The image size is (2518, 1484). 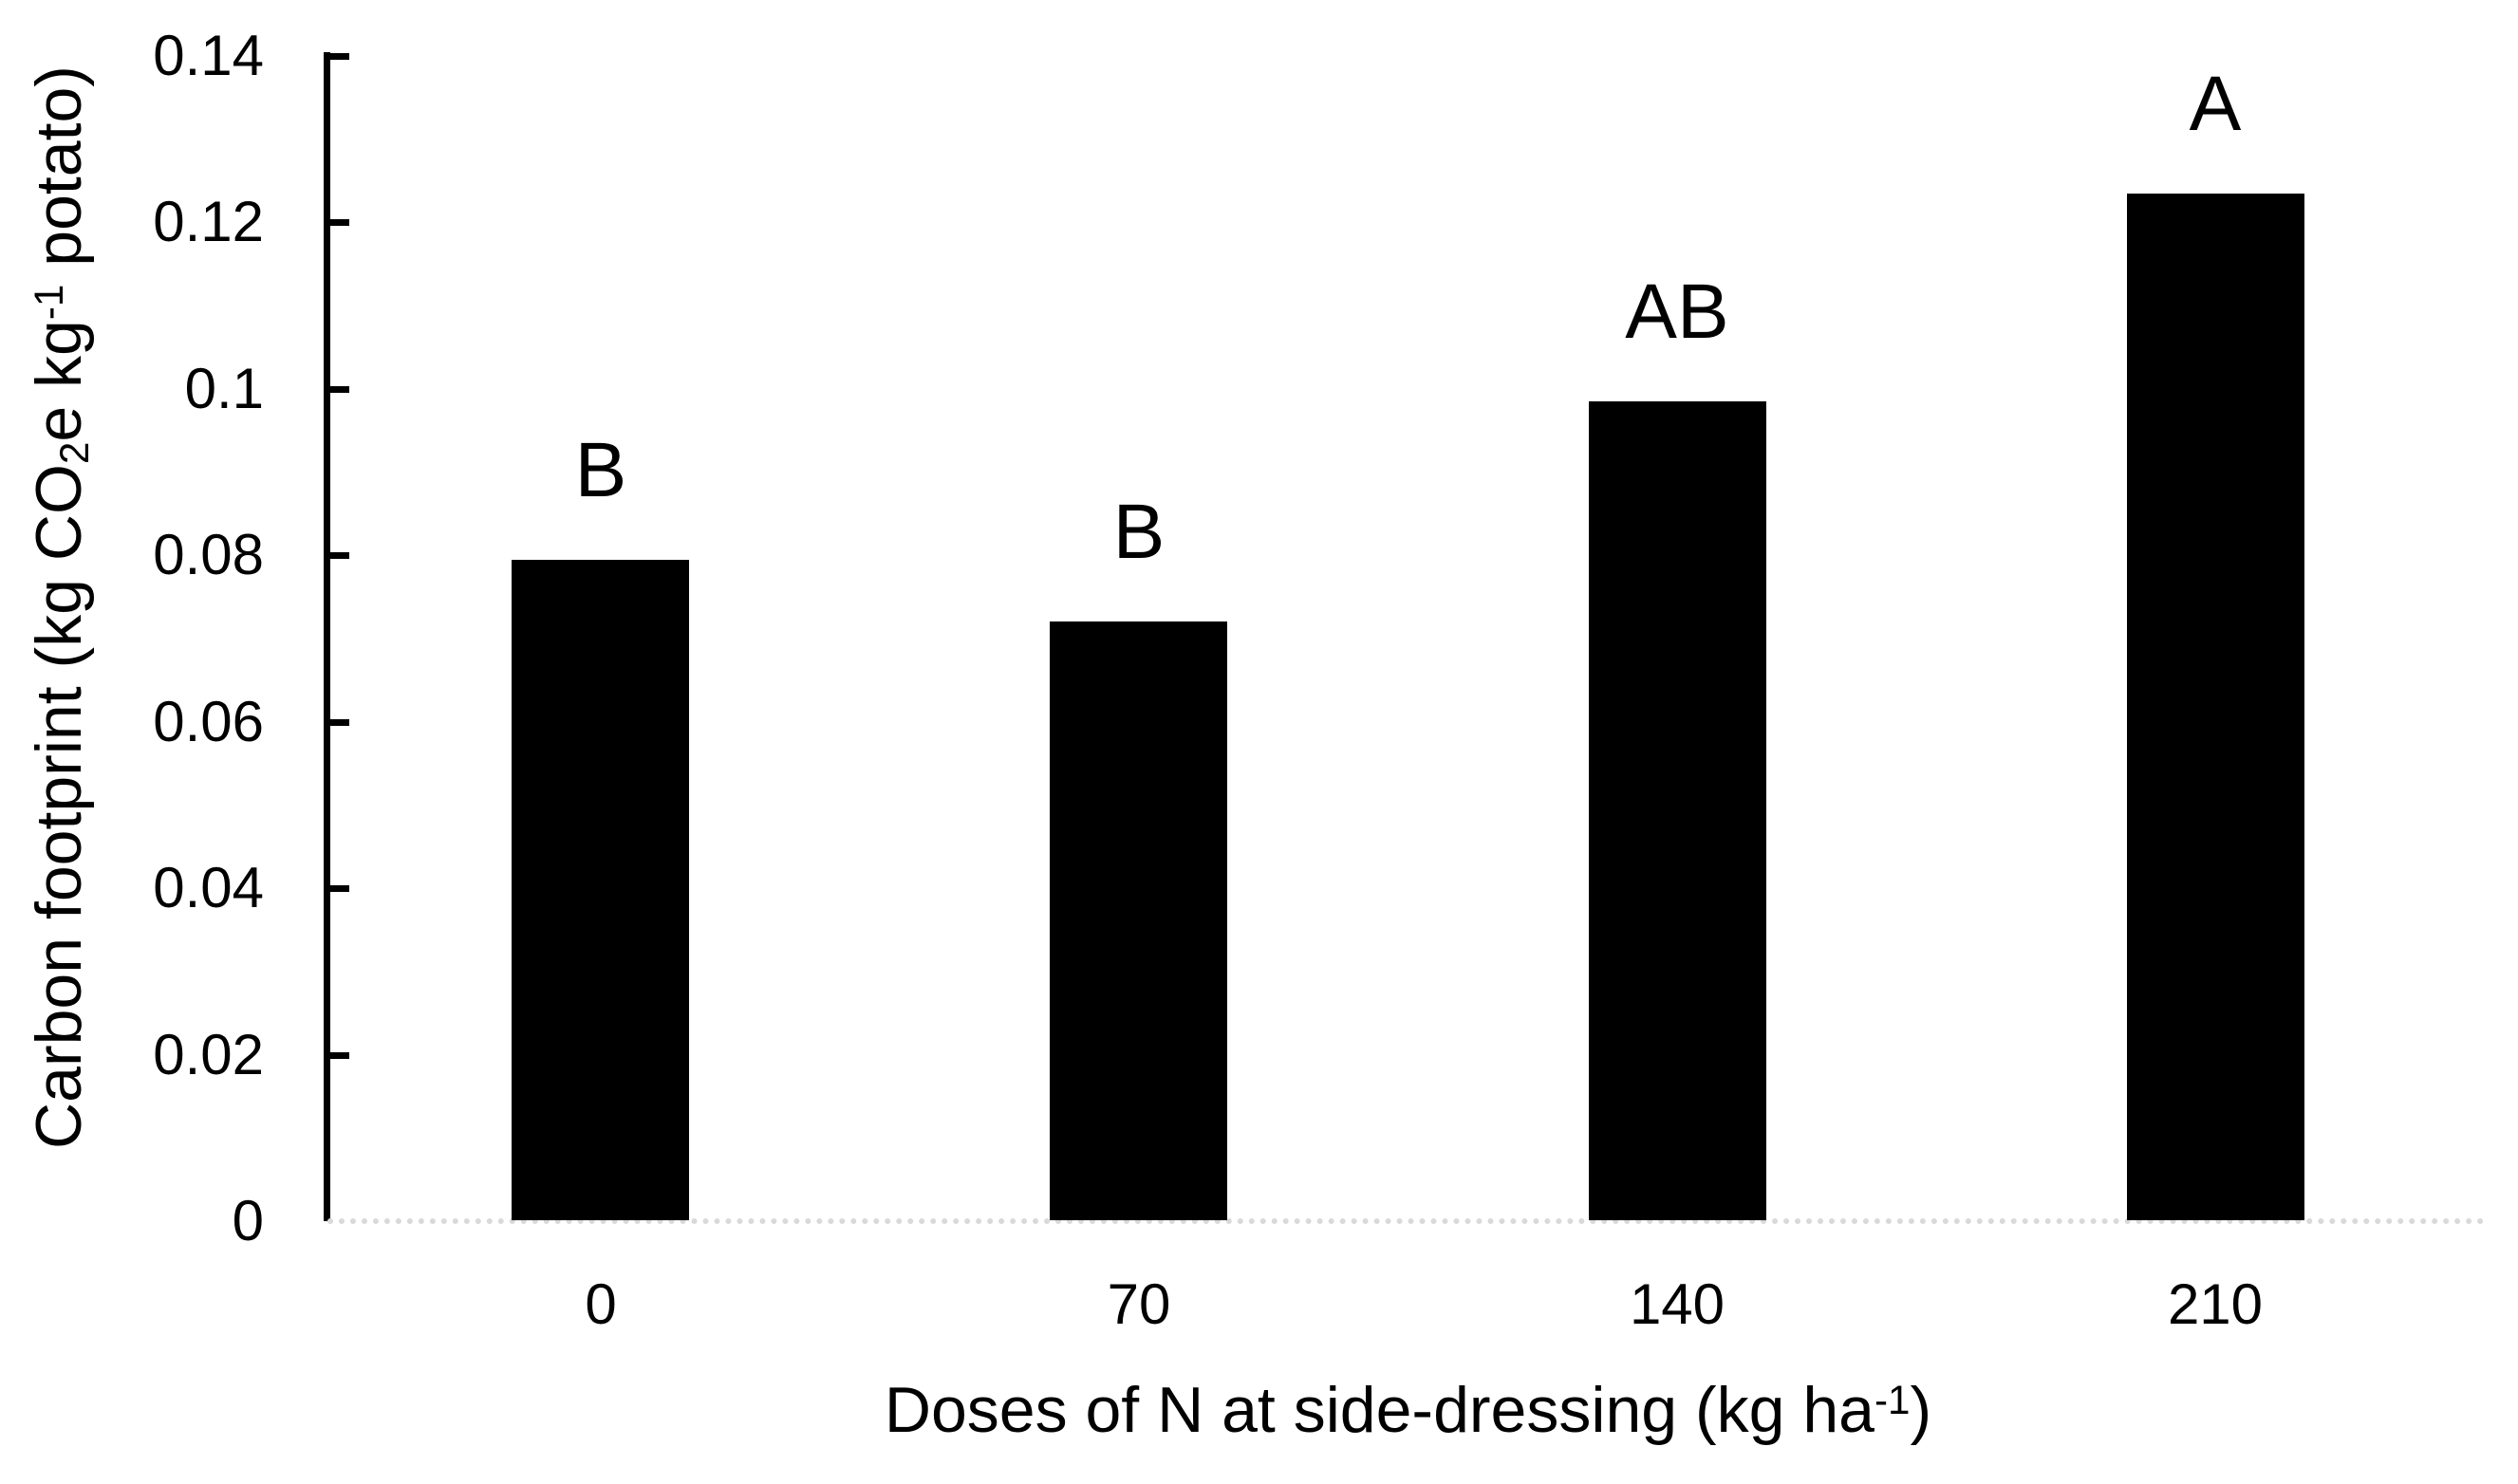 What do you see at coordinates (1677, 312) in the screenshot?
I see `bar-significance-label: AB` at bounding box center [1677, 312].